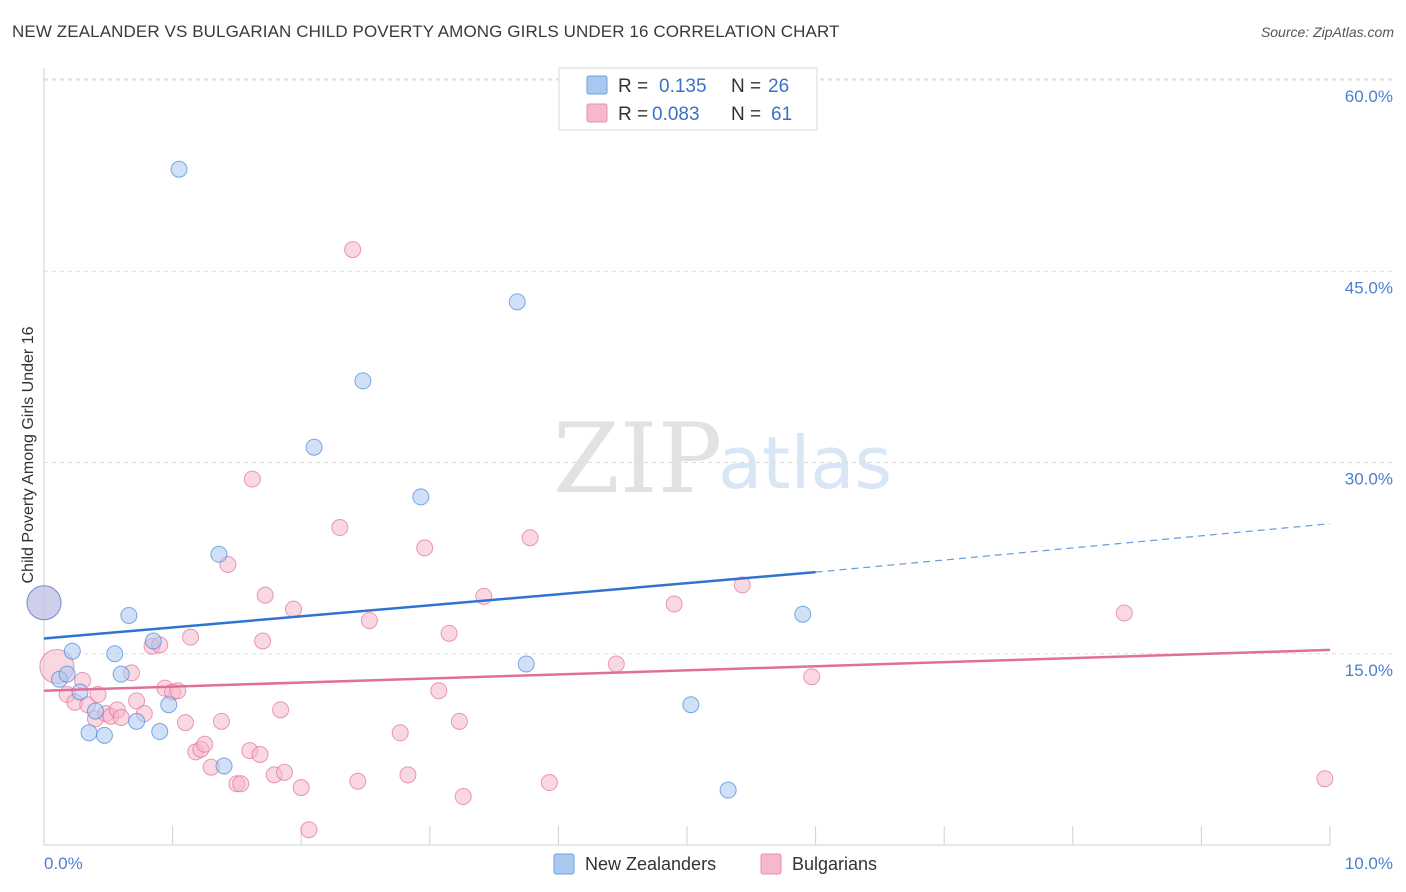 The height and width of the screenshot is (892, 1406). What do you see at coordinates (771, 864) in the screenshot?
I see `bottom-legend-swatch-bulgarians` at bounding box center [771, 864].